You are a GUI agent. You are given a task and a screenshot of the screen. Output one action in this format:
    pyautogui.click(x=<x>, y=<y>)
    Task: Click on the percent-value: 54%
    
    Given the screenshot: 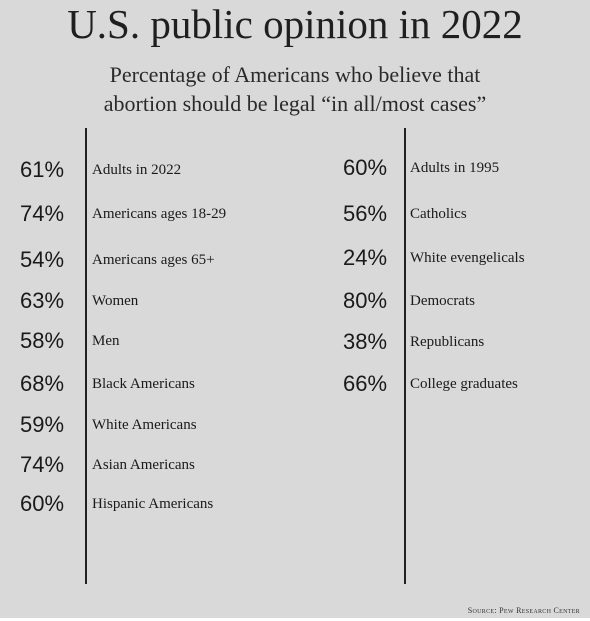 What is the action you would take?
    pyautogui.click(x=42, y=259)
    